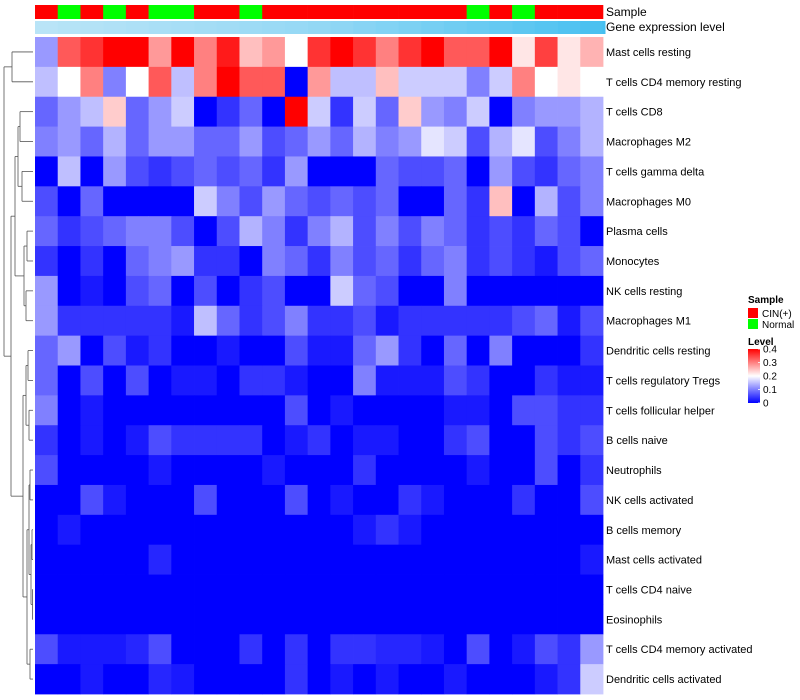  Describe the element at coordinates (649, 590) in the screenshot. I see `row-label: T cells CD4 naive` at that location.